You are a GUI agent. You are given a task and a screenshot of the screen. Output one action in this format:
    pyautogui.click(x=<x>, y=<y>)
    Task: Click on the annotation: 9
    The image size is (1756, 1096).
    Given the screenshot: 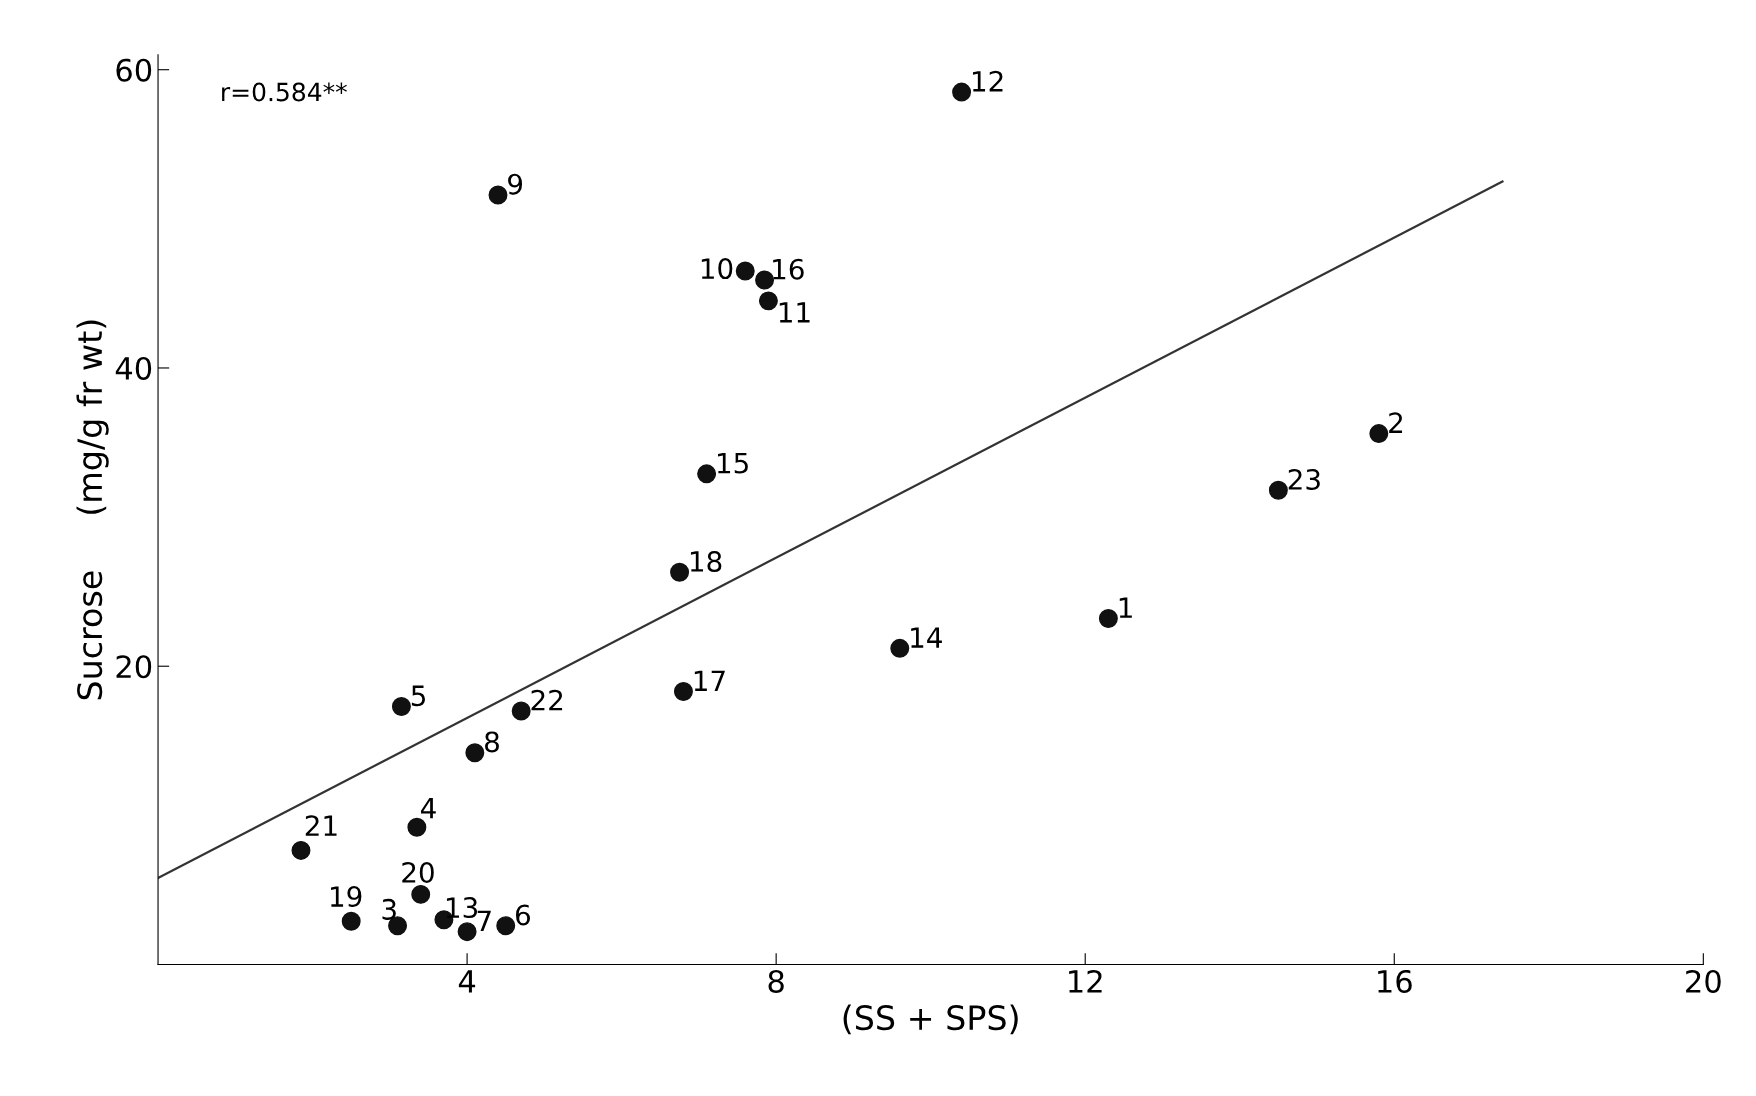 What is the action you would take?
    pyautogui.click(x=515, y=184)
    